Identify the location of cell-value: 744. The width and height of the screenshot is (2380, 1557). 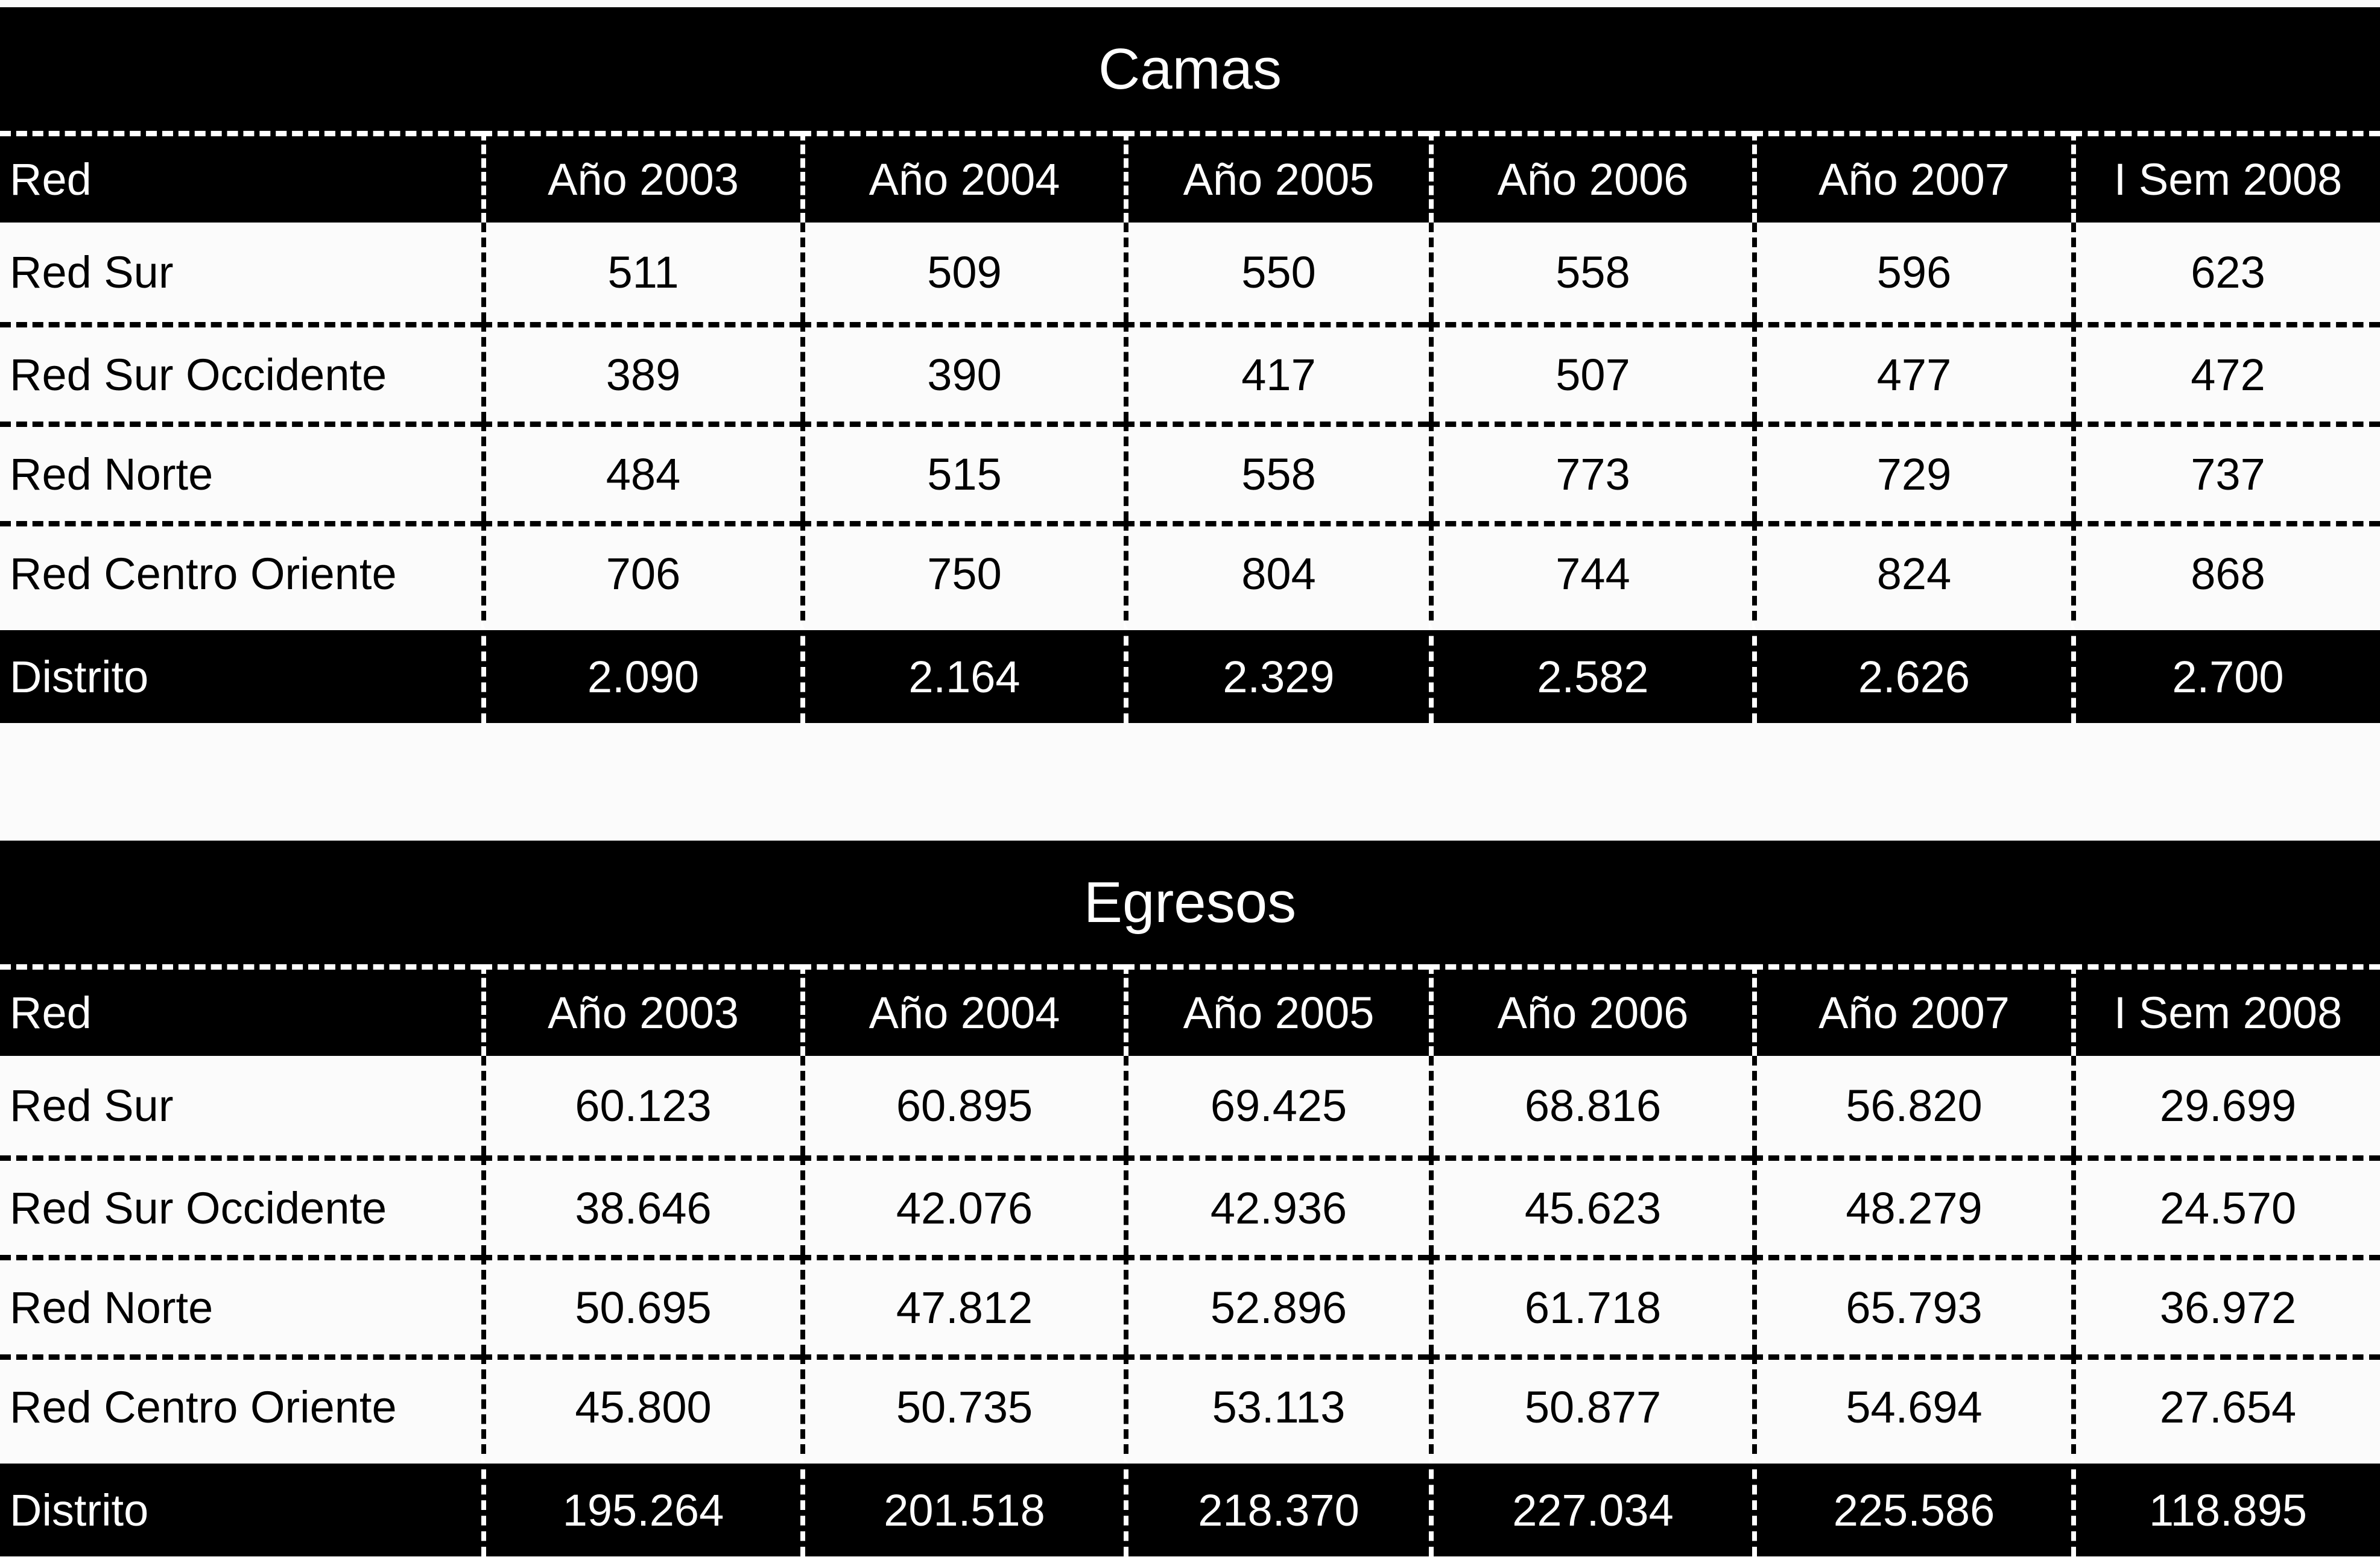
(1590, 571).